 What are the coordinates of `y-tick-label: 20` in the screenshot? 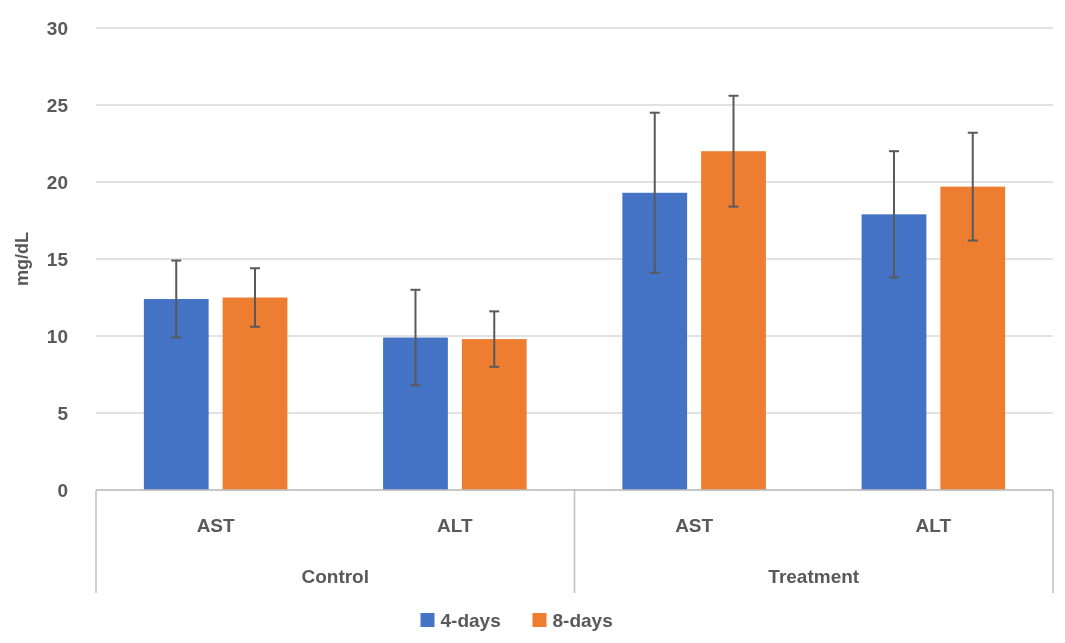 It's located at (57, 182).